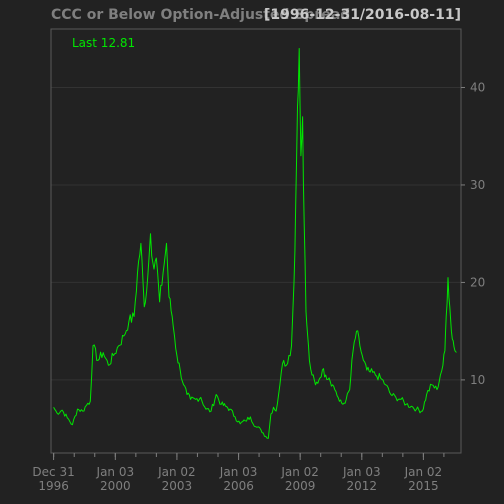  What do you see at coordinates (103, 43) in the screenshot?
I see `last-value-label: Last 12.81` at bounding box center [103, 43].